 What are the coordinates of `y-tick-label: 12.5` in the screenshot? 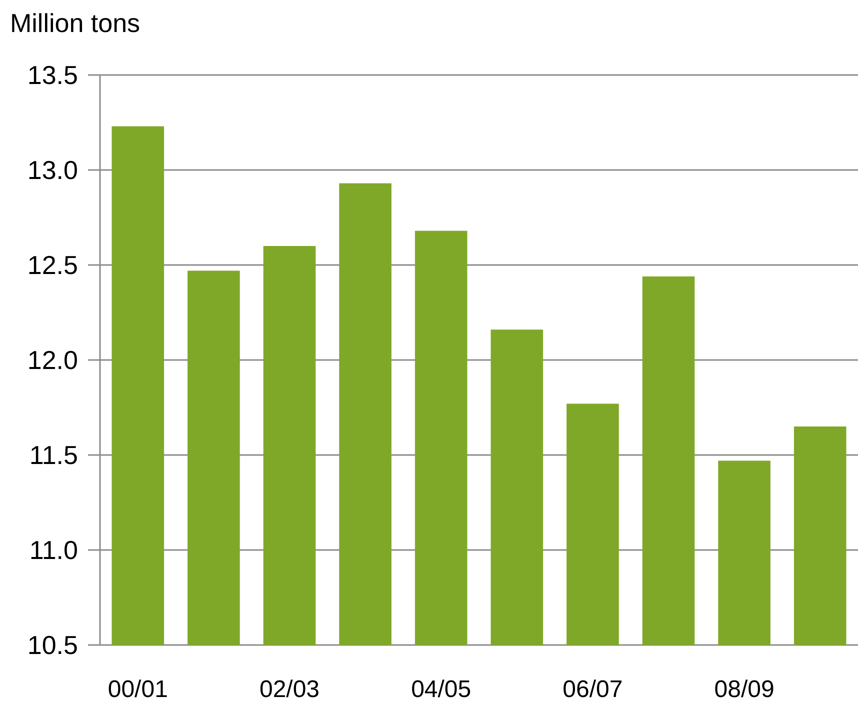 It's located at (52, 265).